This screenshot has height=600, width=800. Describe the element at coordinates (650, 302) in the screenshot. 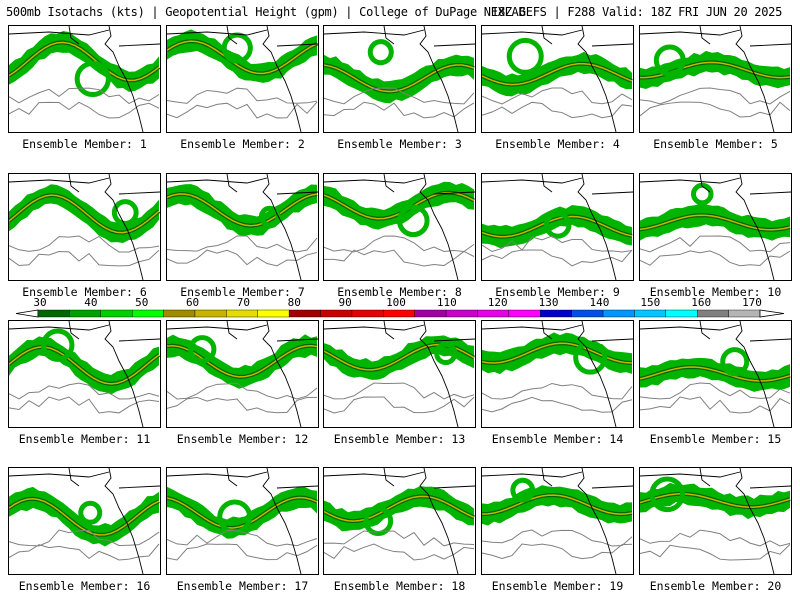

I see `colorbar-tick-label: 150` at that location.